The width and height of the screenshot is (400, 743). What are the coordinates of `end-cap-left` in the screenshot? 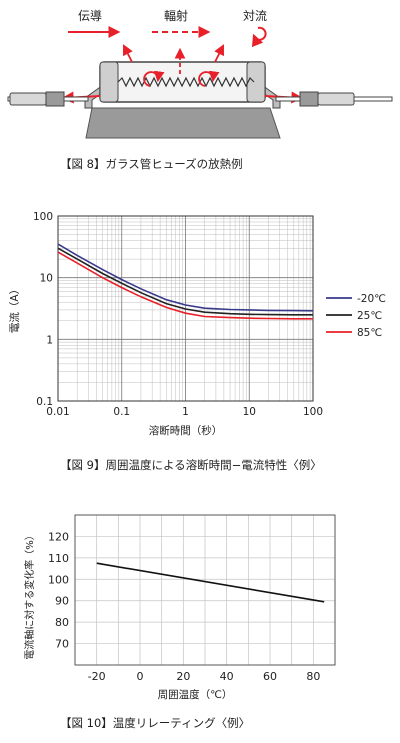 It's located at (109, 82).